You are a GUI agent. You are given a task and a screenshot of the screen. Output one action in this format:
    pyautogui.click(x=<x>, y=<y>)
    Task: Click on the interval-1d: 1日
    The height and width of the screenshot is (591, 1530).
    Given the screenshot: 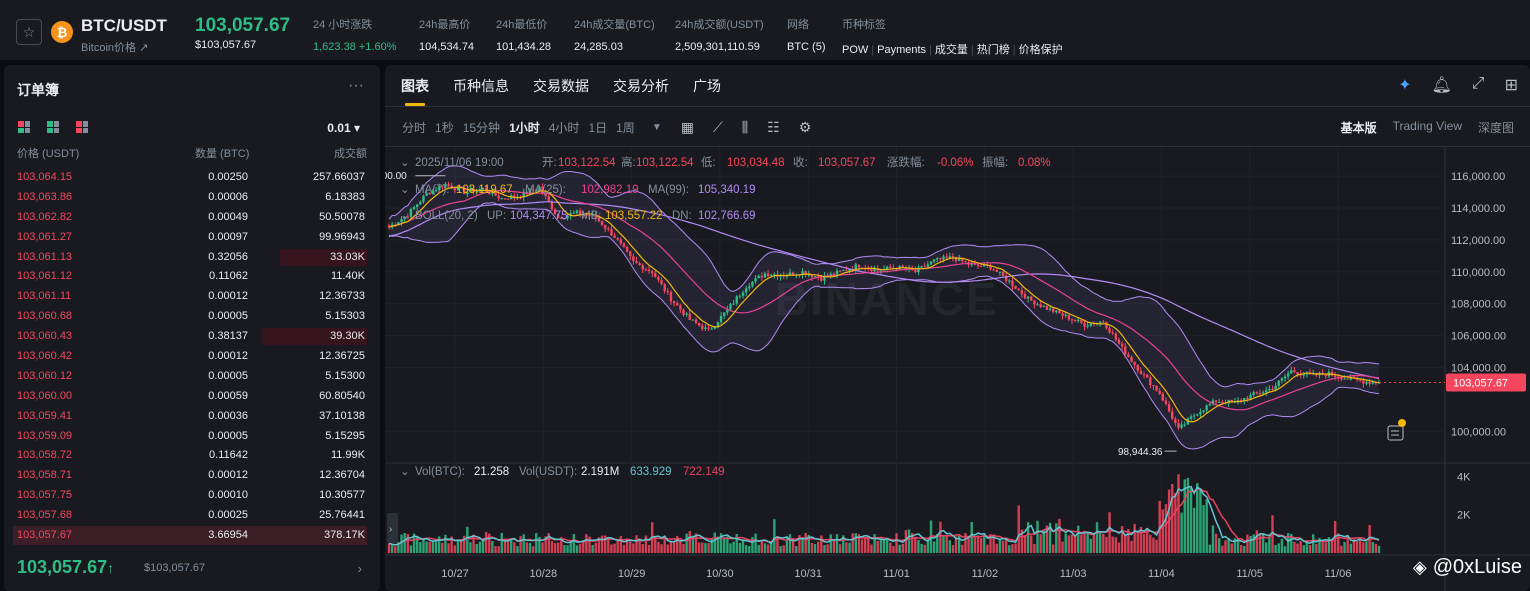 What is the action you would take?
    pyautogui.click(x=598, y=128)
    